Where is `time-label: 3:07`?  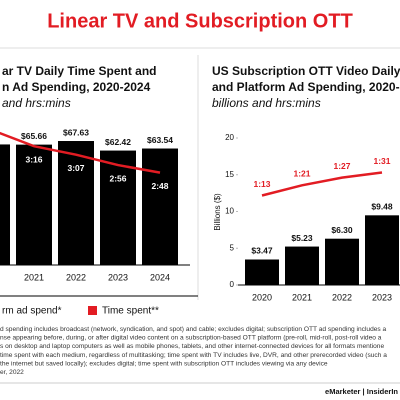
time-label: 3:07 is located at coordinates (75, 168).